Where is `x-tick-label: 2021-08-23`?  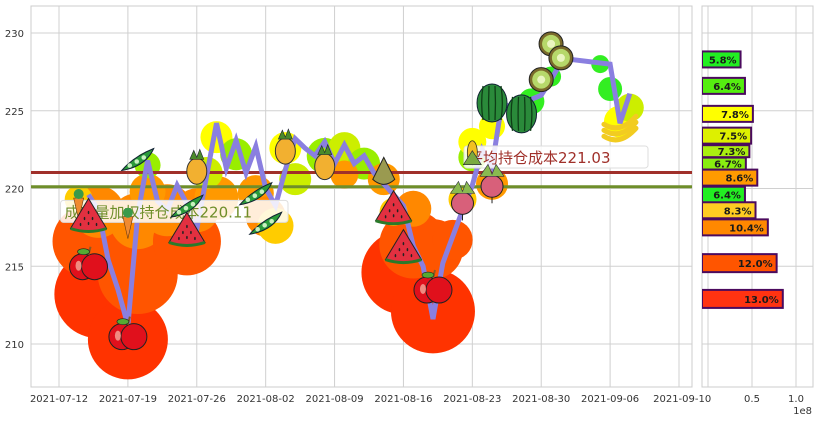 x-tick-label: 2021-08-23 is located at coordinates (472, 399).